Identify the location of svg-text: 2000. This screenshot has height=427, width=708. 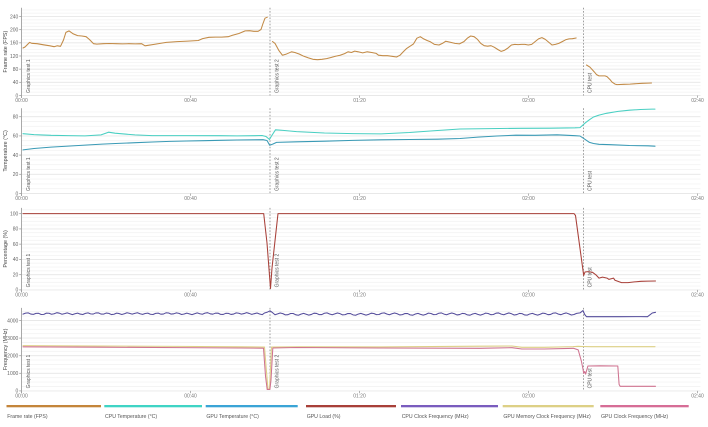
(12, 357).